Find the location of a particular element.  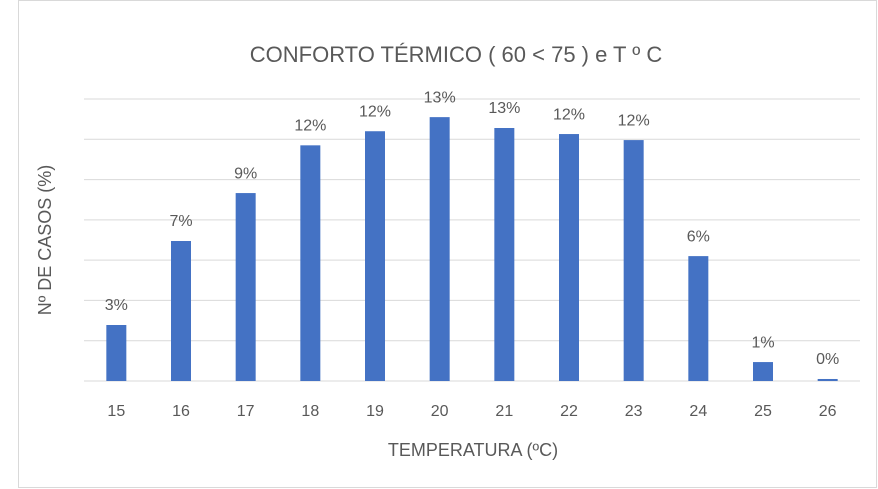

data-label: 9% is located at coordinates (245, 173).